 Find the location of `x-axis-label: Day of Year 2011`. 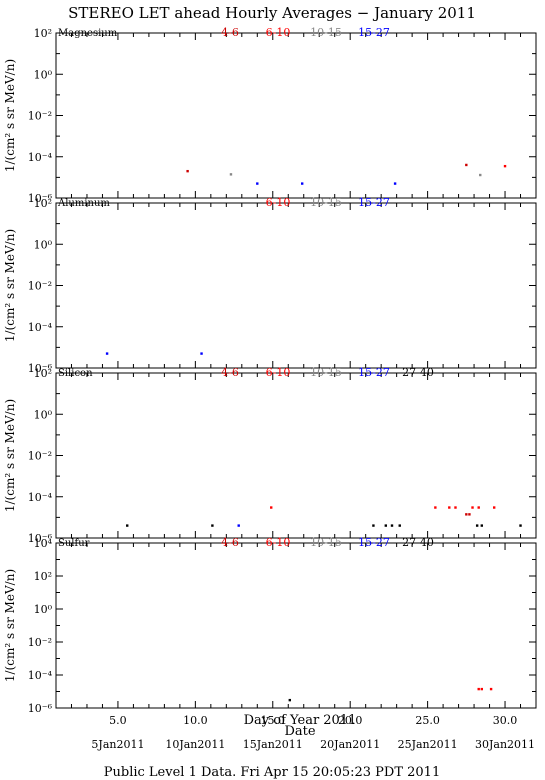

x-axis-label: Day of Year 2011 is located at coordinates (300, 720).